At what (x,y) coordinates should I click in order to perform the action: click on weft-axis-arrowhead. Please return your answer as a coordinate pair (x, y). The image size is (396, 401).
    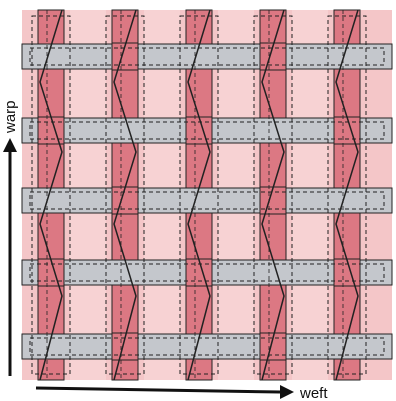
    Looking at the image, I should click on (287, 392).